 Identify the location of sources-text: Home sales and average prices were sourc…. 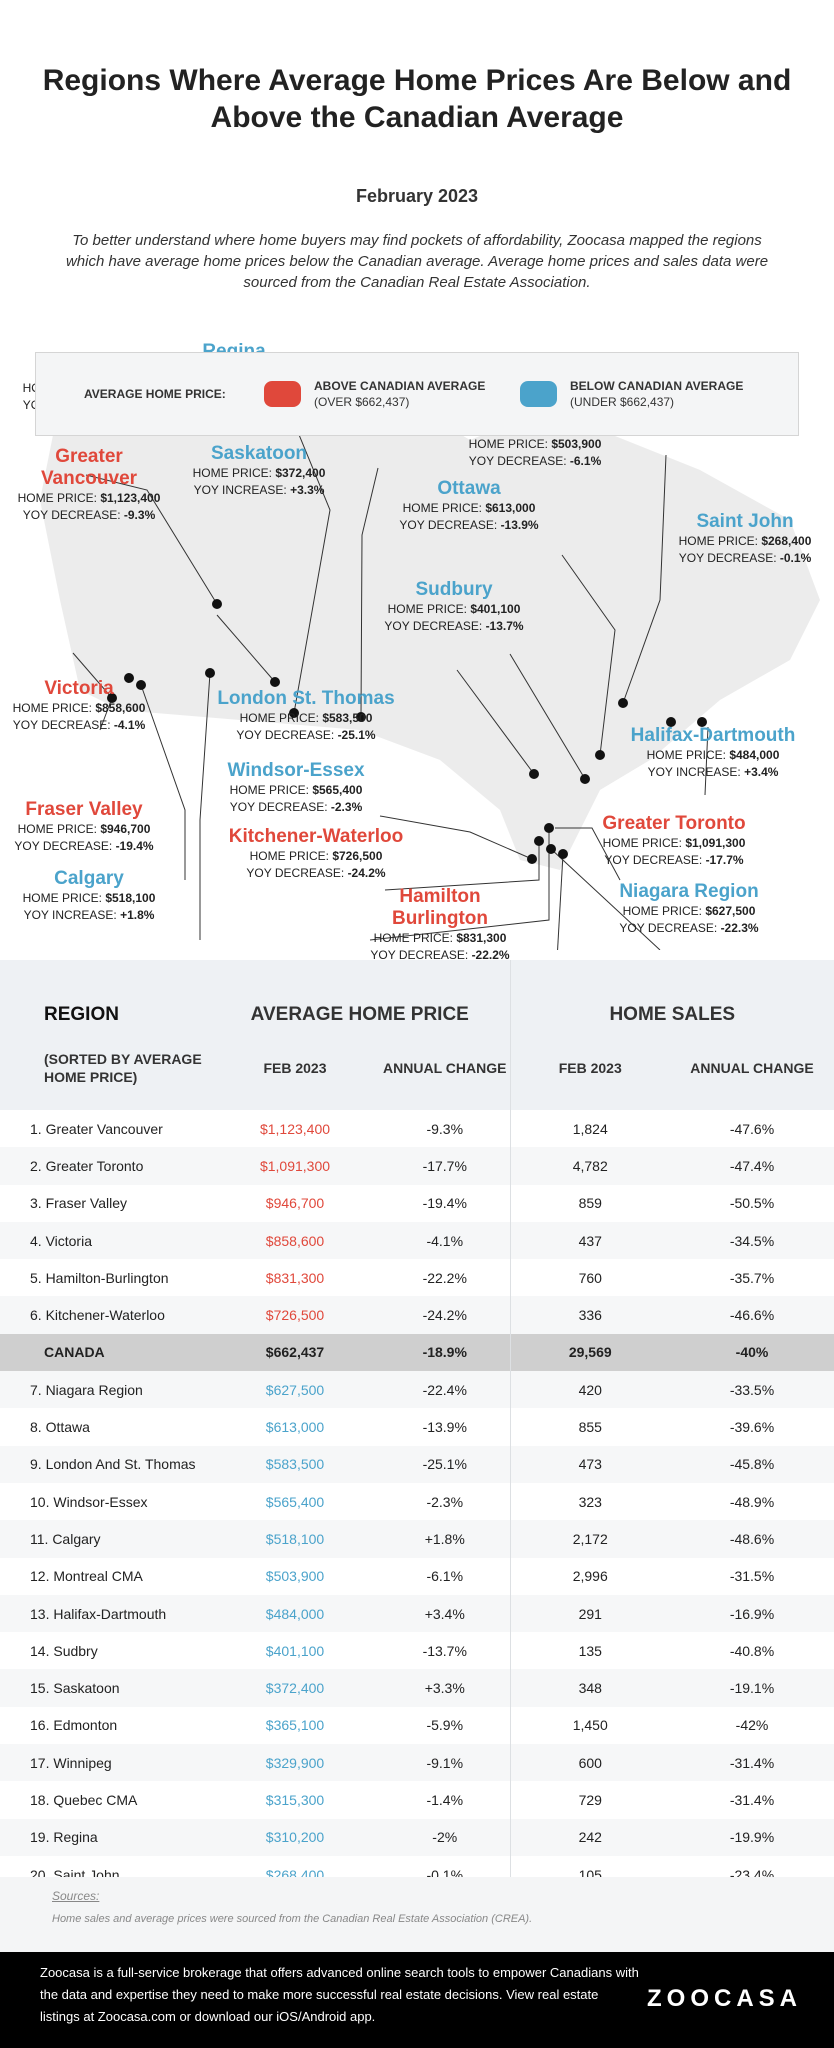
(292, 1919).